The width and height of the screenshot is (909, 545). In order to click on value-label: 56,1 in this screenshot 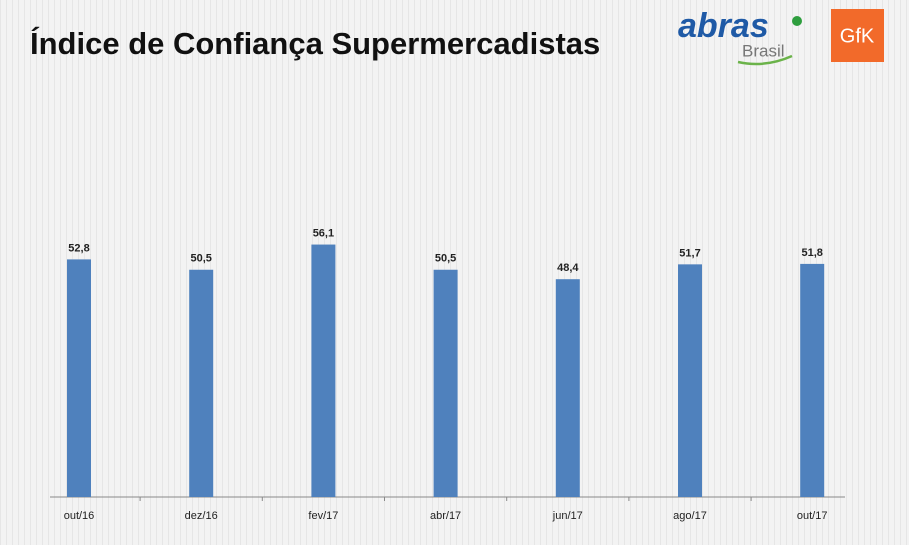, I will do `click(323, 233)`.